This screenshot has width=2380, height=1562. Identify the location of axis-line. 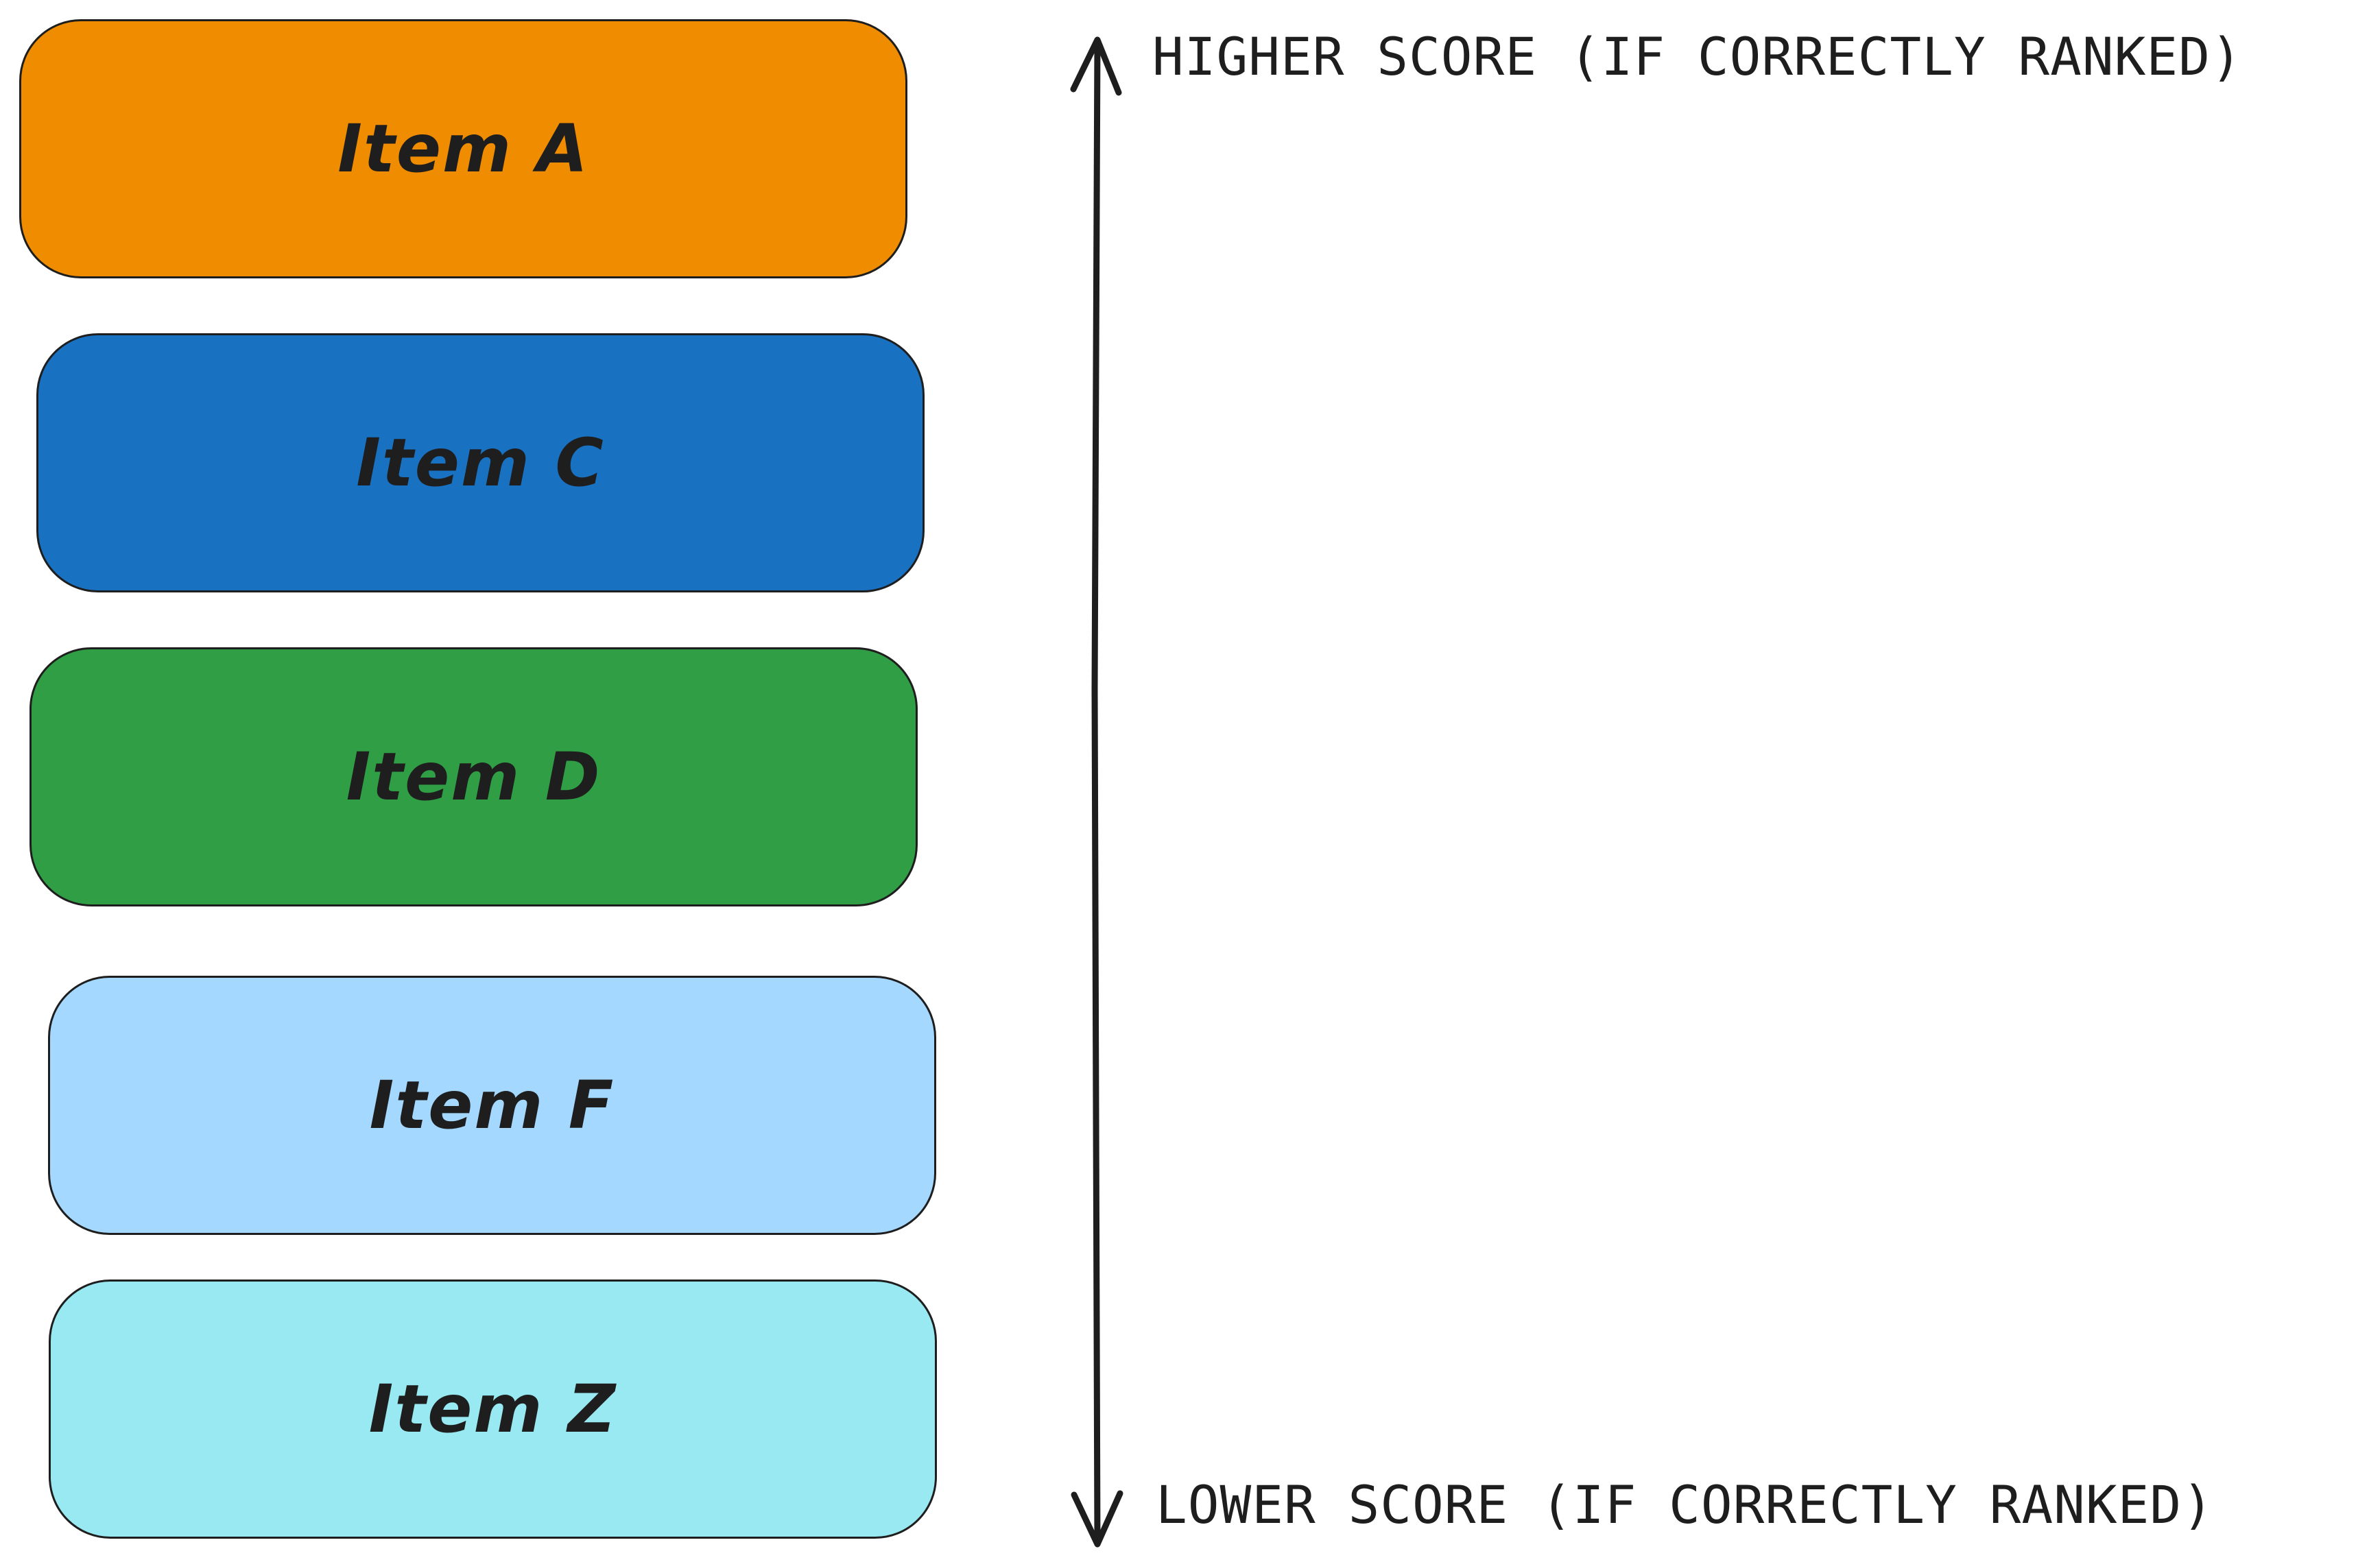
(1096, 792).